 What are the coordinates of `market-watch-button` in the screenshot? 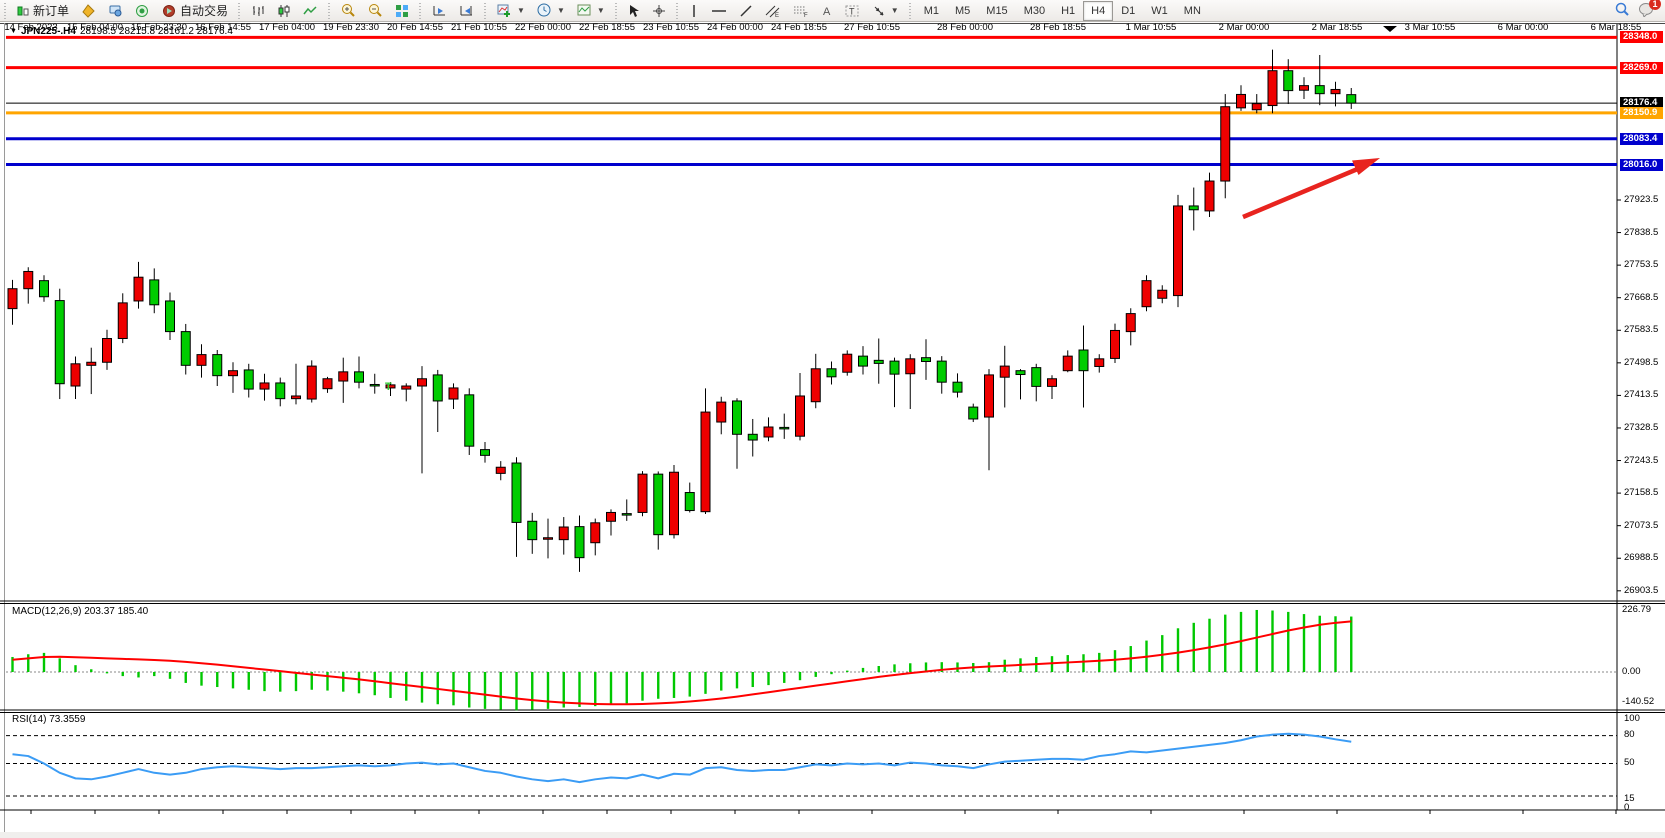 It's located at (115, 11).